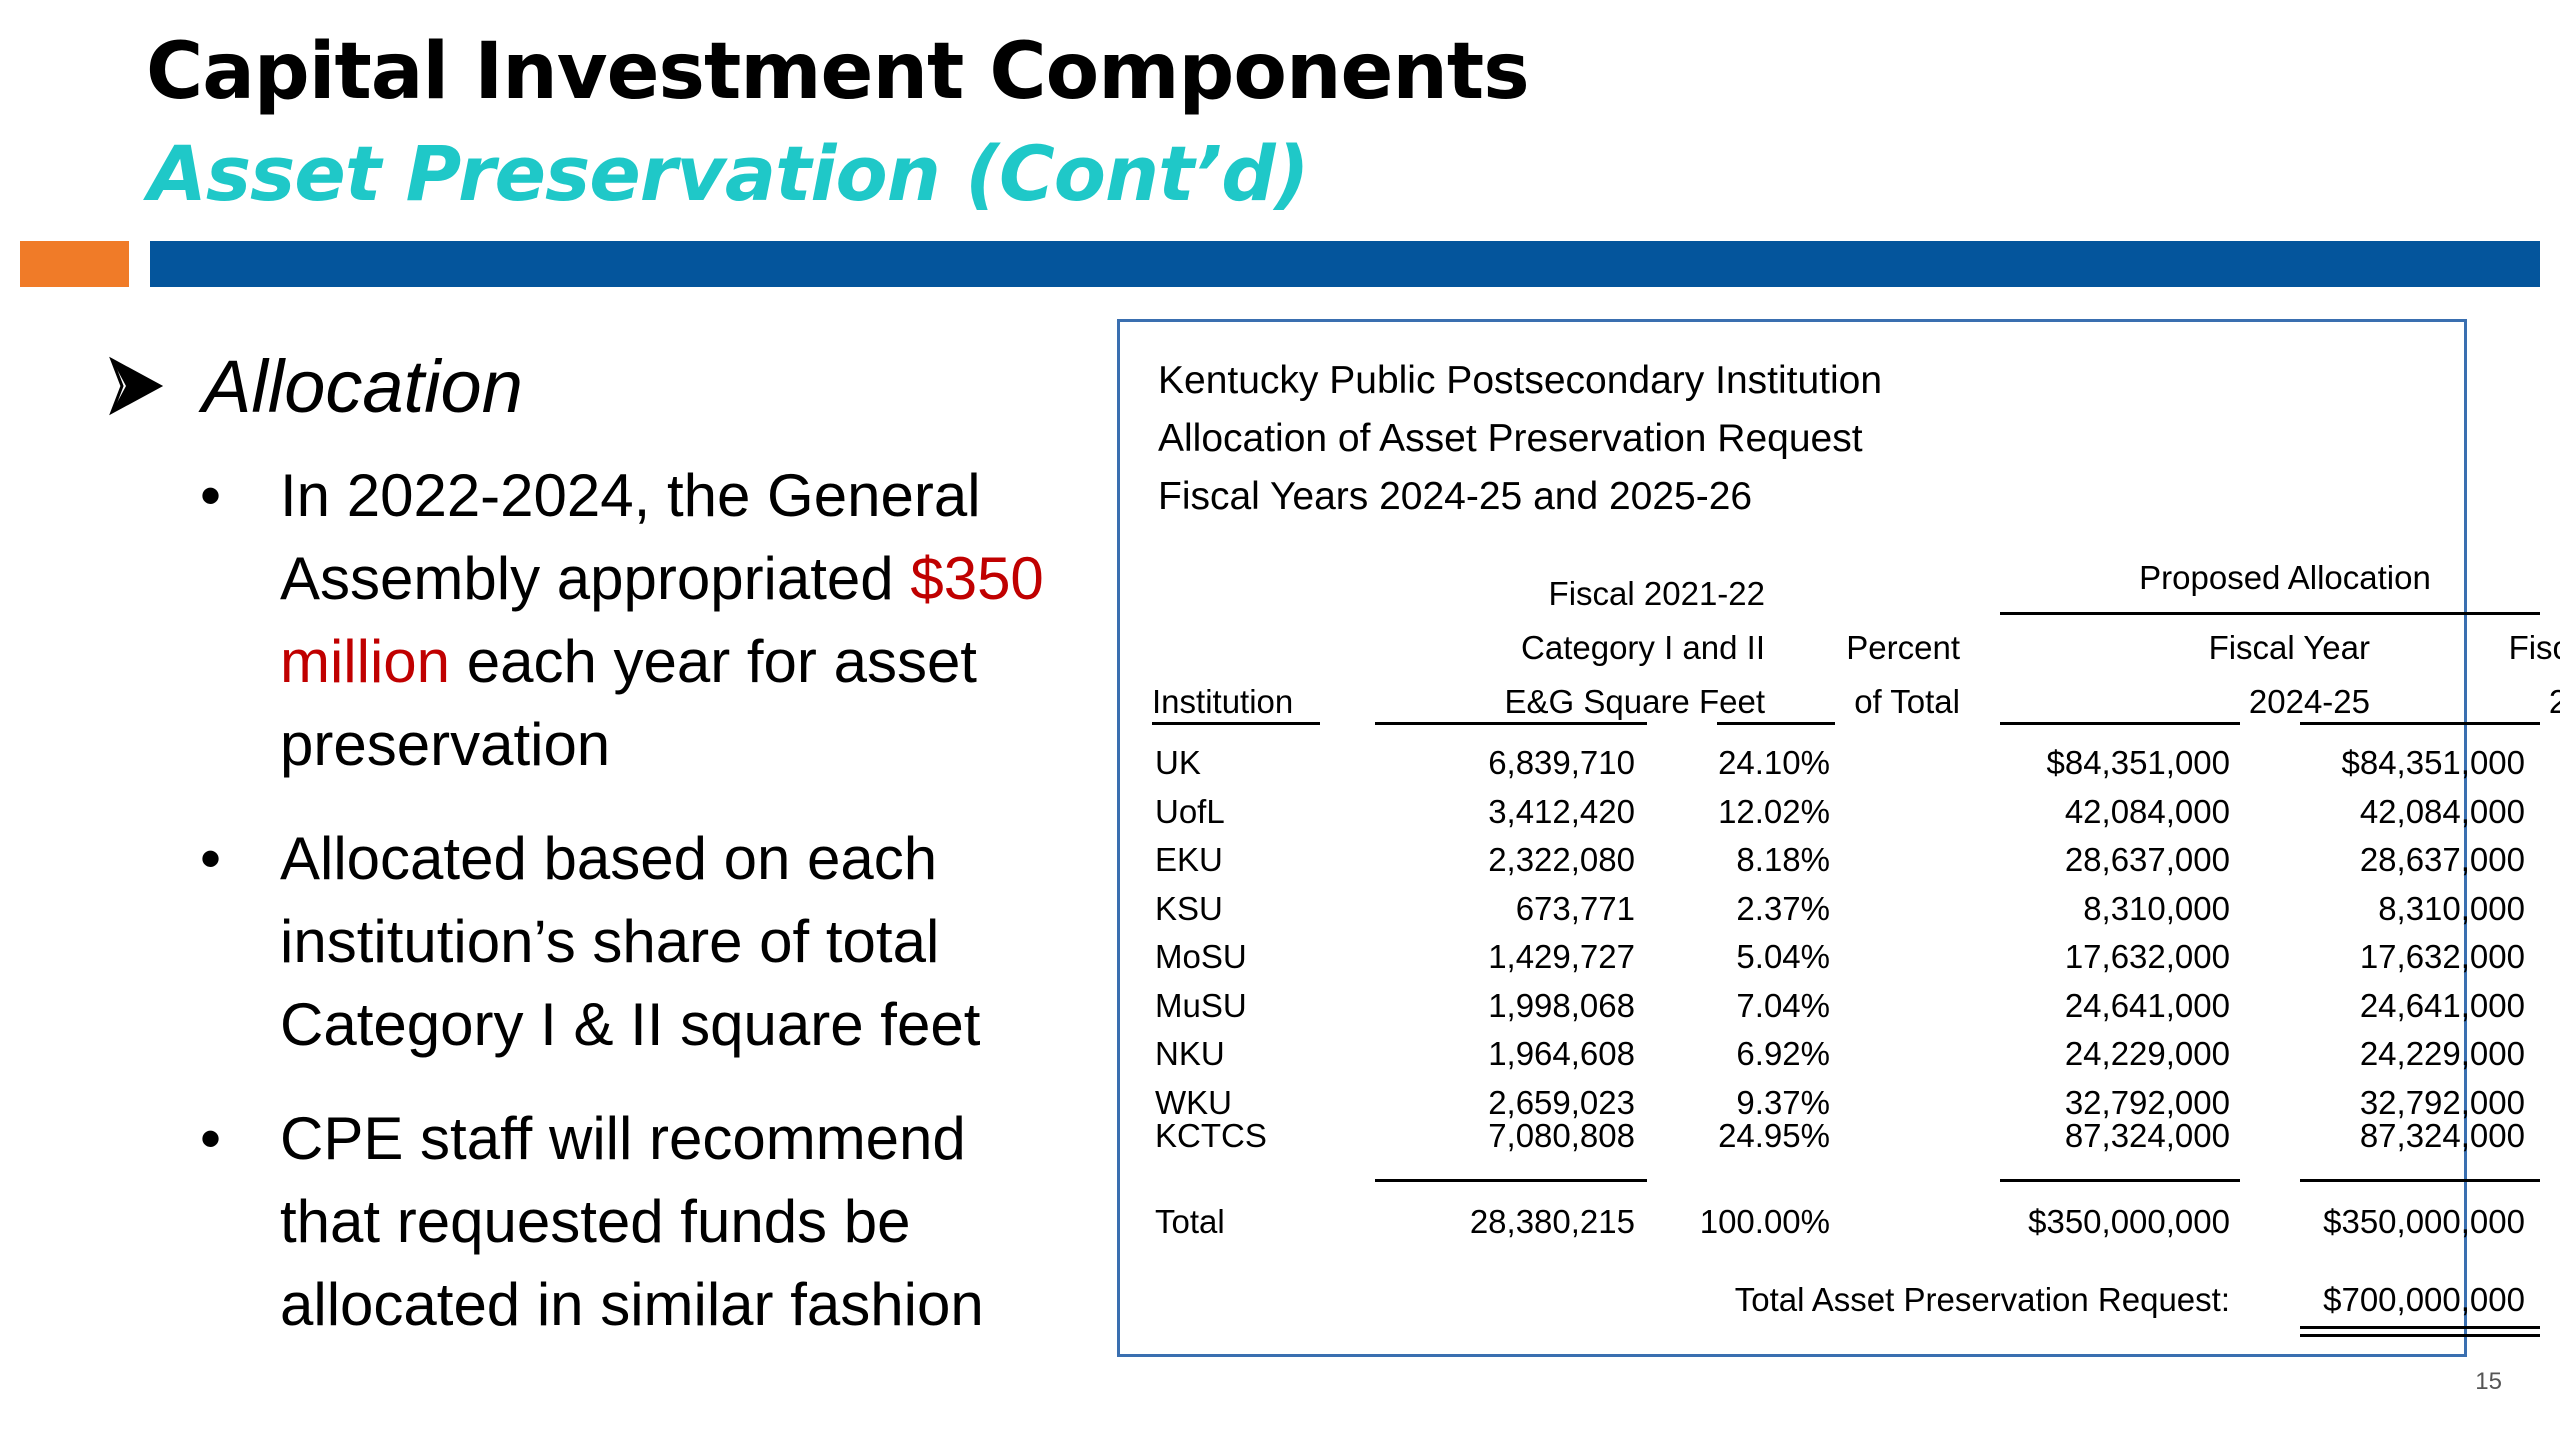 The width and height of the screenshot is (2560, 1440). I want to click on accent-bar-blue, so click(1345, 264).